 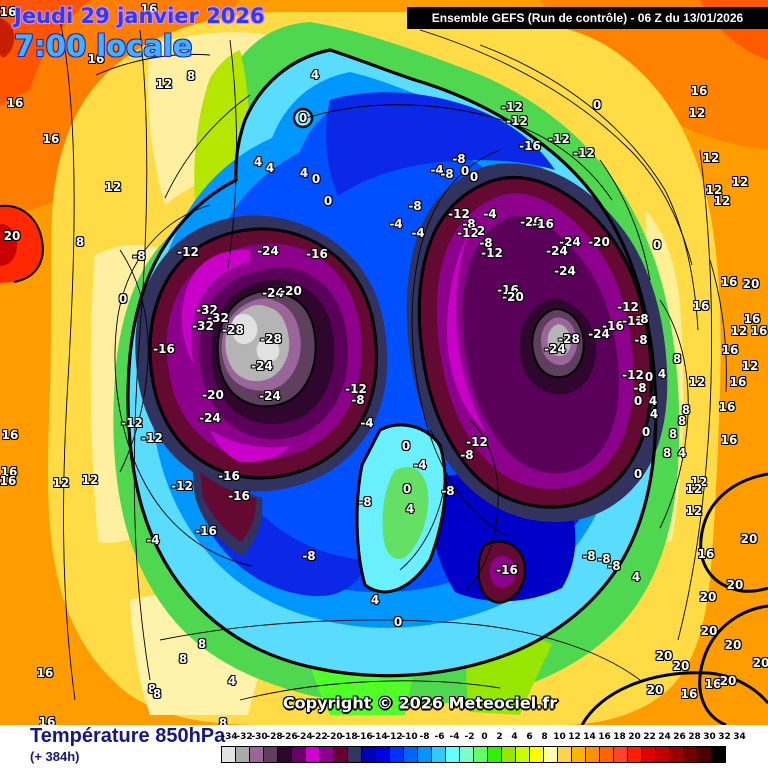 What do you see at coordinates (529, 737) in the screenshot?
I see `colorbar-tick: 6` at bounding box center [529, 737].